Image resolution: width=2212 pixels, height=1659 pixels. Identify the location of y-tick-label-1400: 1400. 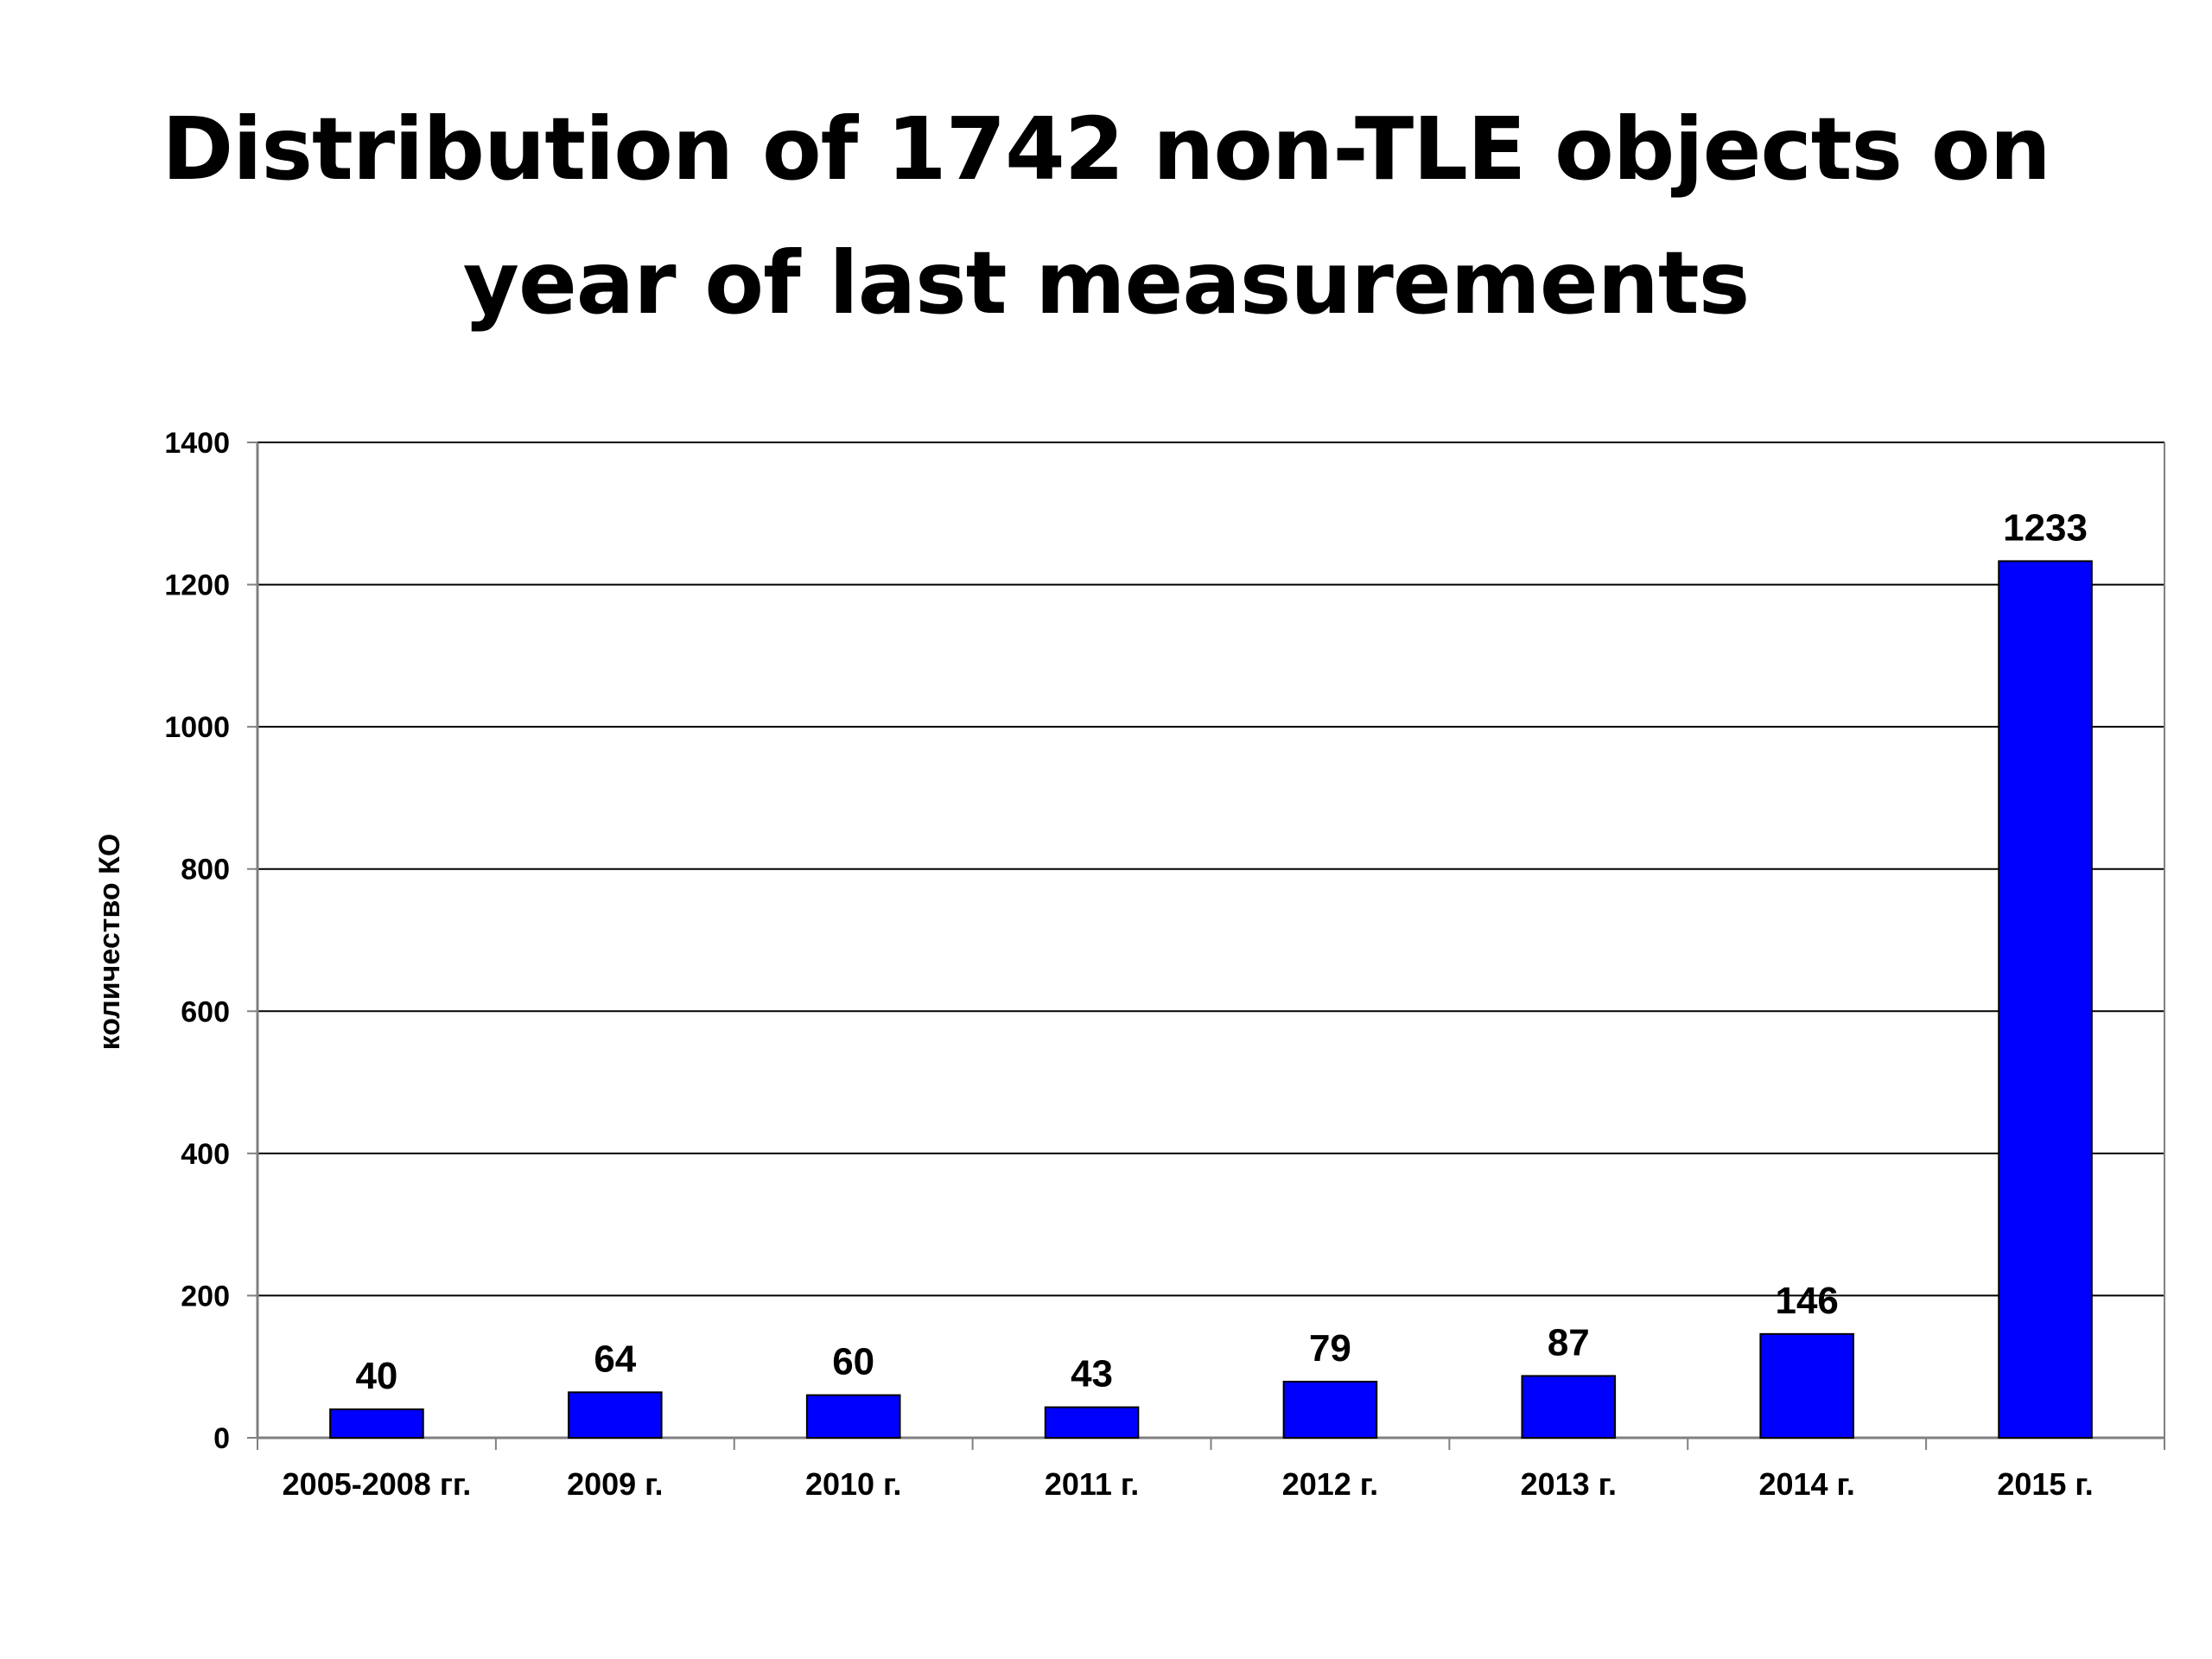
(197, 444).